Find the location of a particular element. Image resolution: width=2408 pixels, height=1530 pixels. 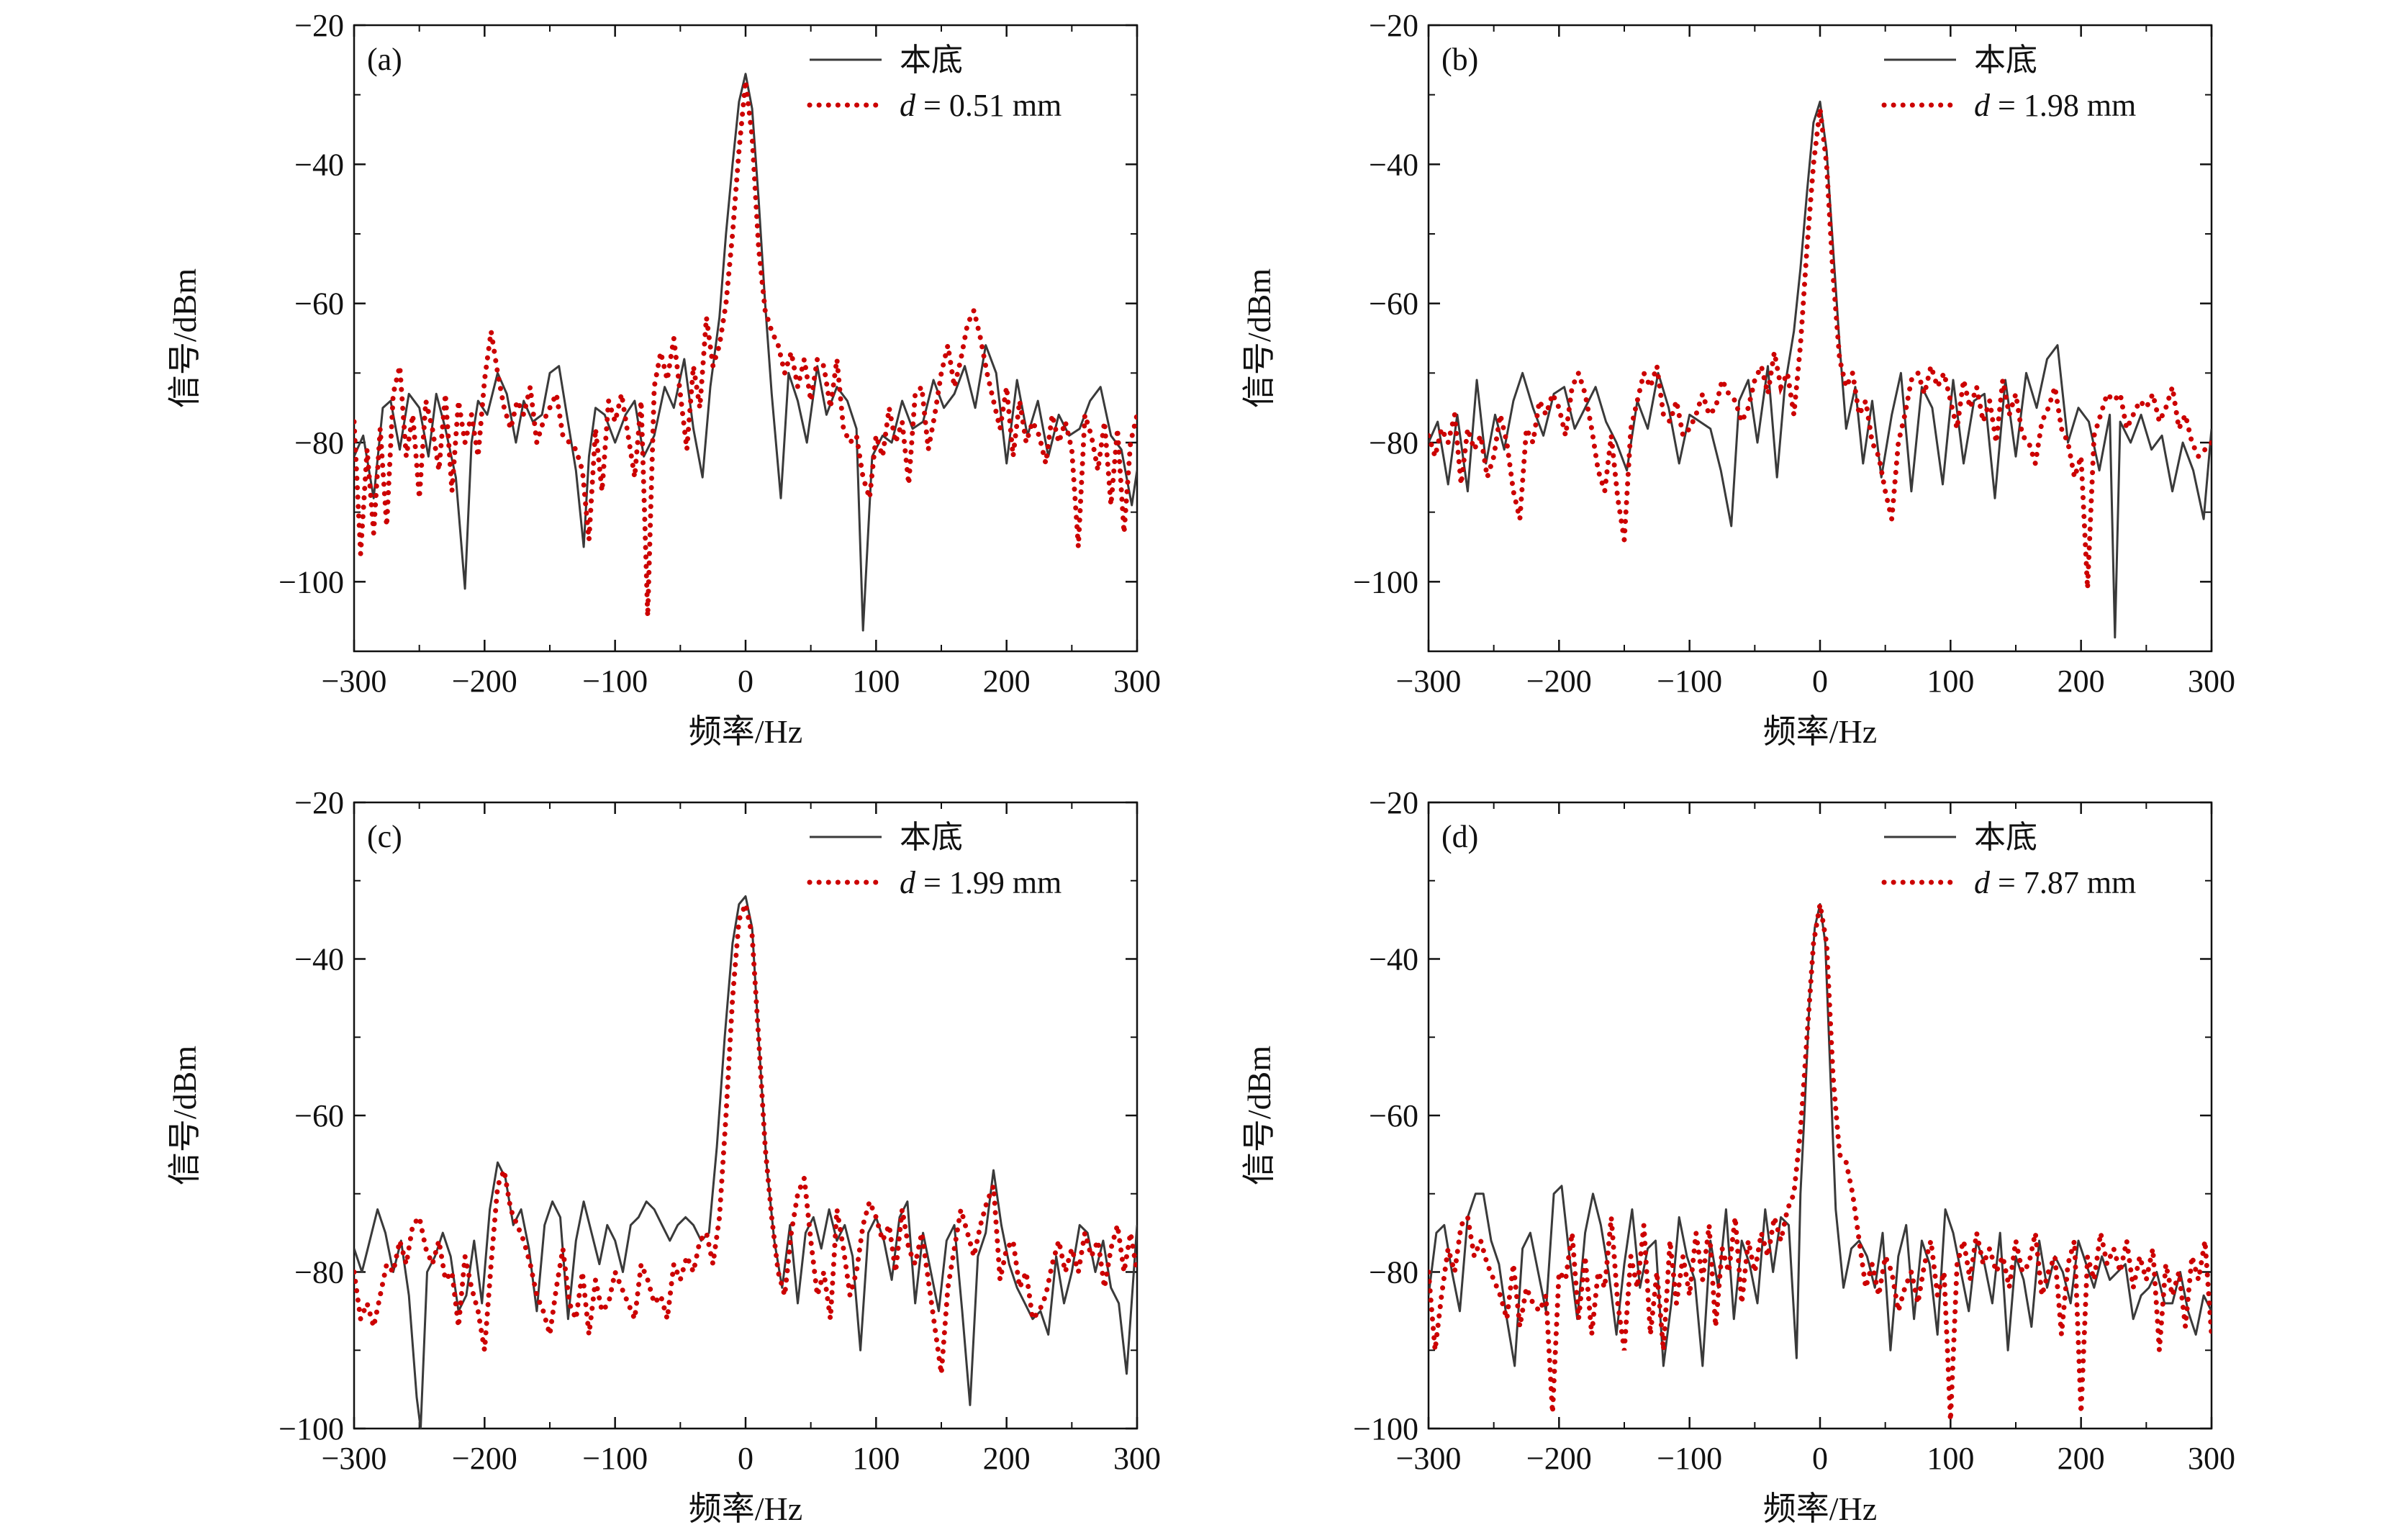

legend-label: d = 0.51 mm is located at coordinates (981, 105).